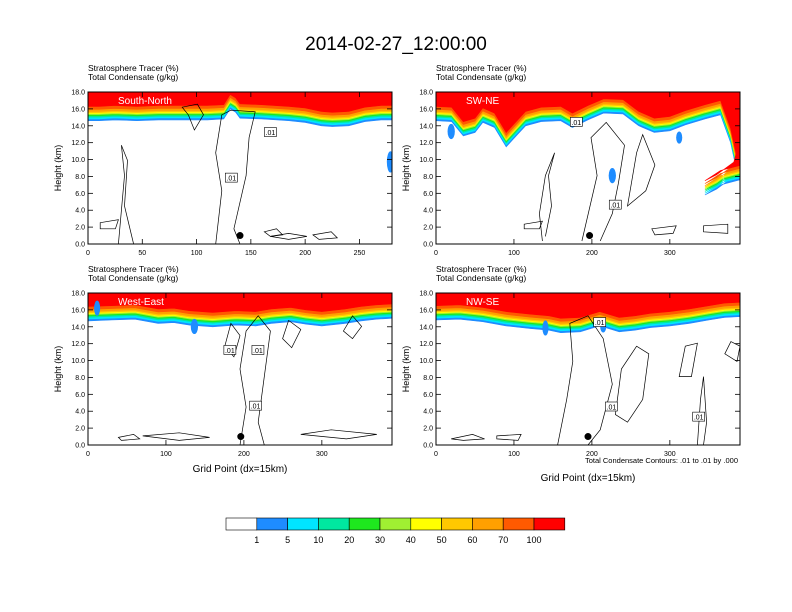 The width and height of the screenshot is (792, 612). Describe the element at coordinates (426, 160) in the screenshot. I see `y-tick-label: 10.0` at that location.